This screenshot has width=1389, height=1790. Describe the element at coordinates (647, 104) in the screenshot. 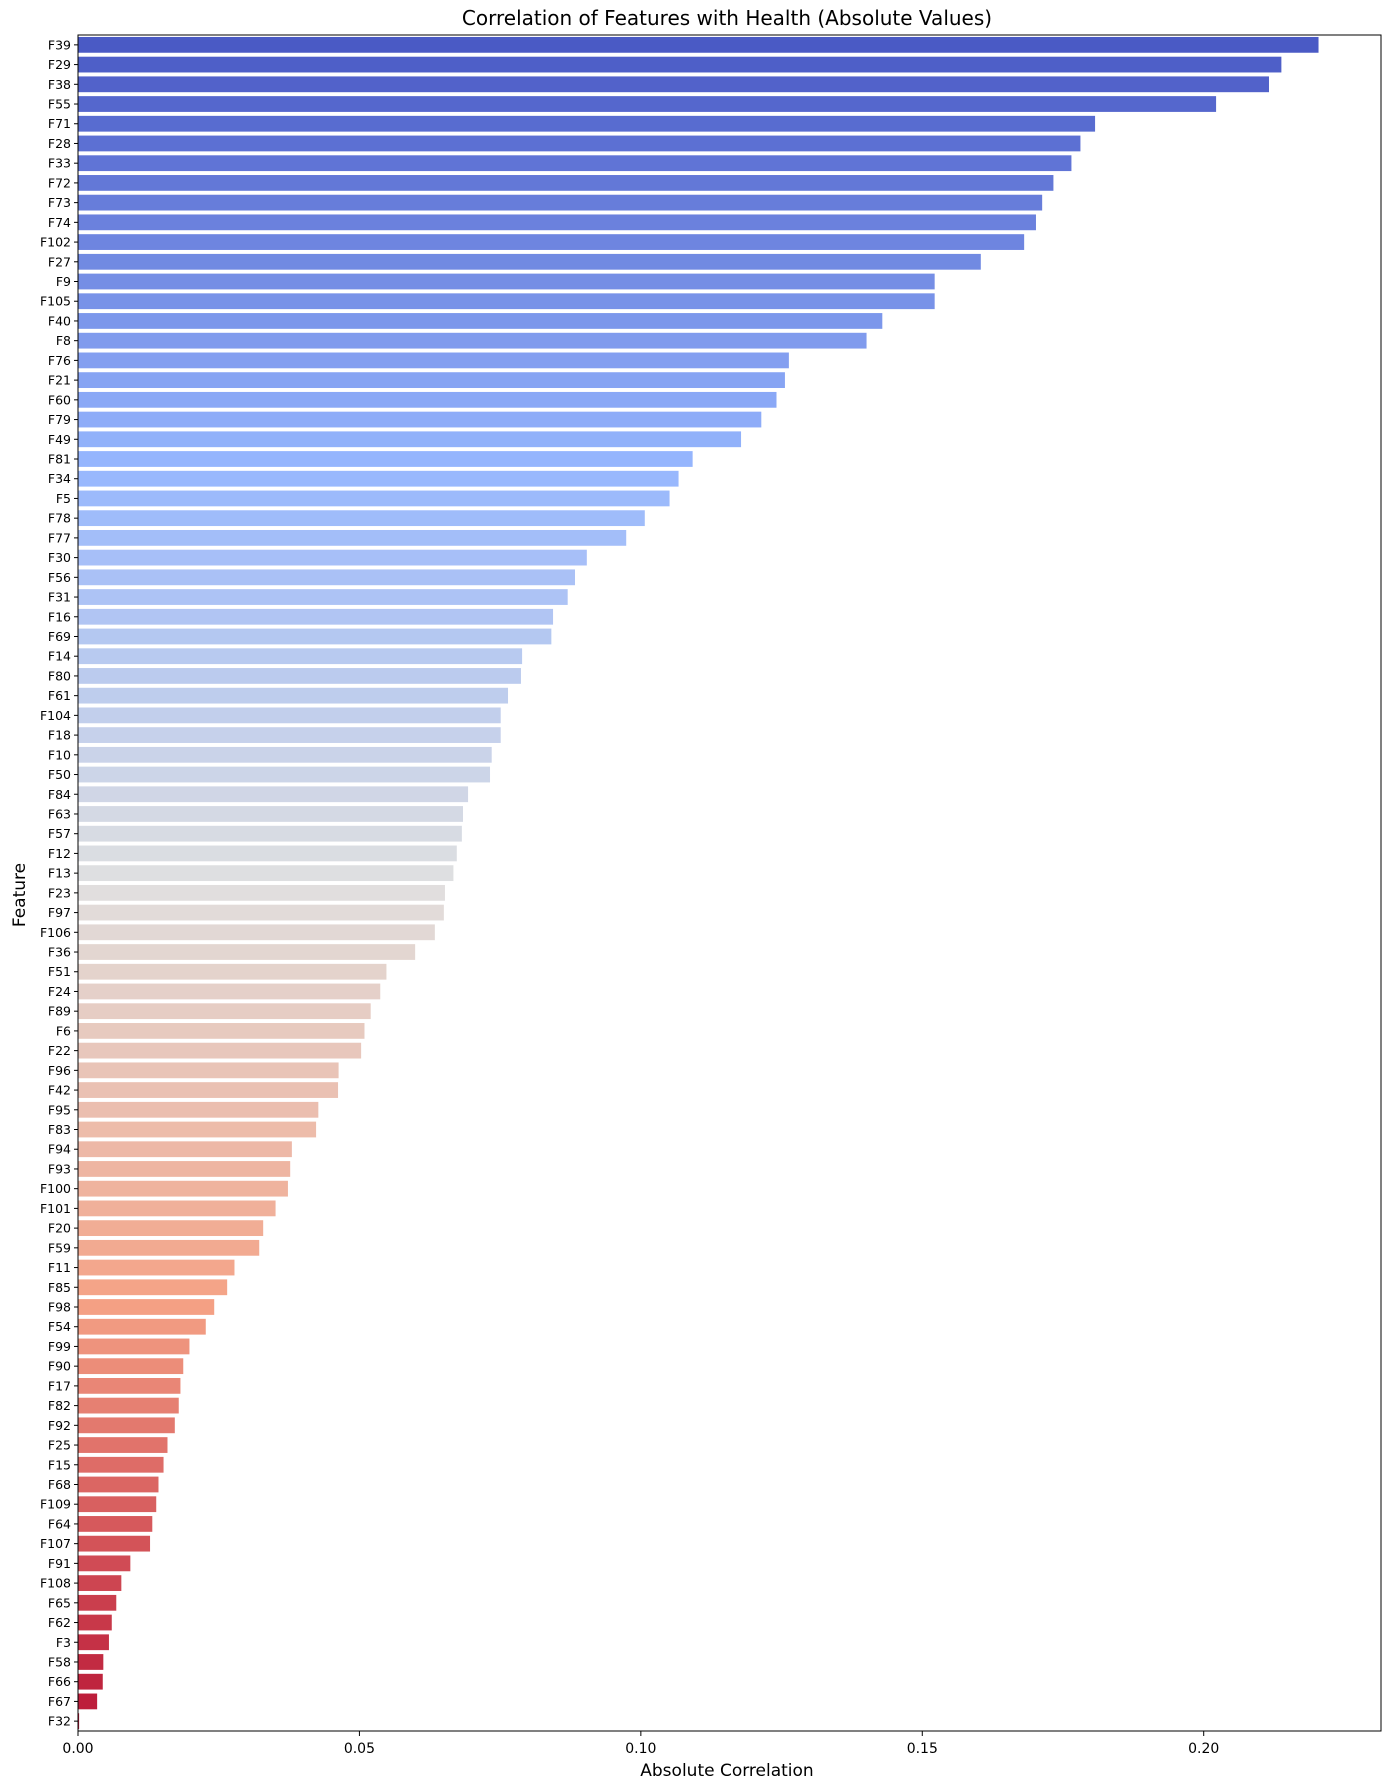

I see `bar-f55` at that location.